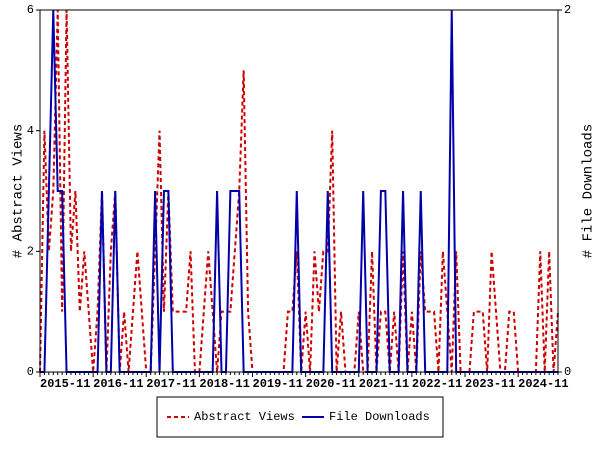  Describe the element at coordinates (30, 252) in the screenshot. I see `y-tick-label: 2` at that location.